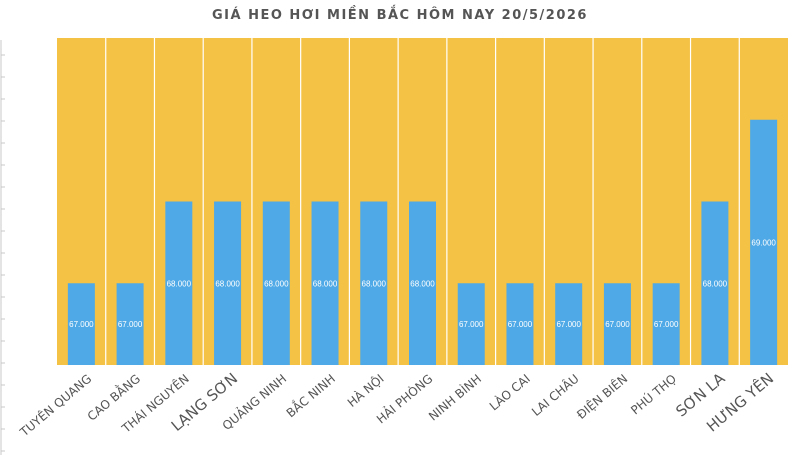 The height and width of the screenshot is (461, 800). Describe the element at coordinates (400, 15) in the screenshot. I see `chart-title: GIÁ HEO HƠI MIỀN BẮC HÔM NAY 20/5/2026` at that location.